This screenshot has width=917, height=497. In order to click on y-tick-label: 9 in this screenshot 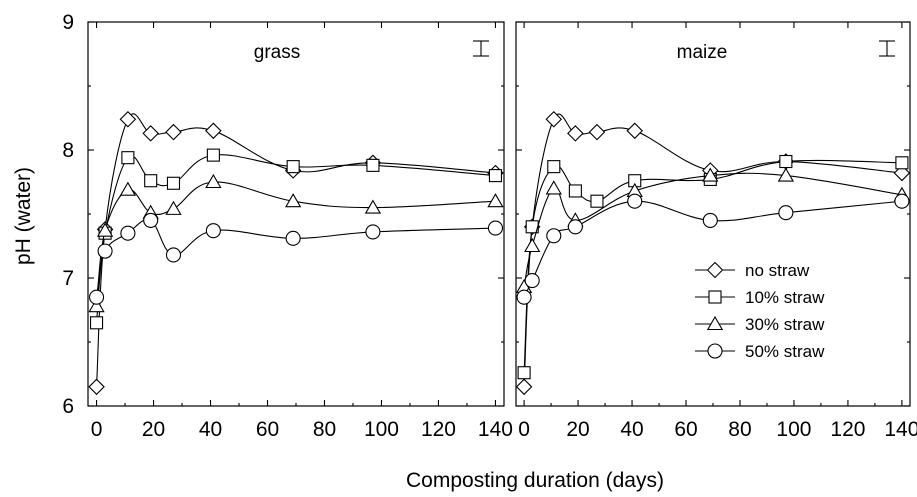, I will do `click(68, 22)`.